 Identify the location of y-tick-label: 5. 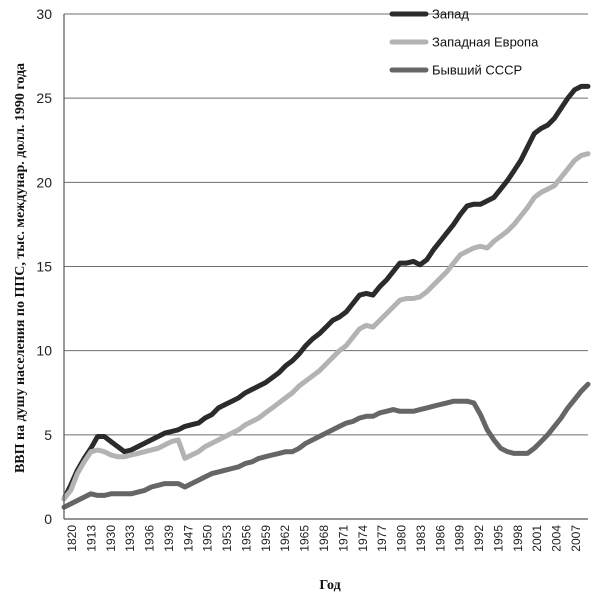
(48, 435).